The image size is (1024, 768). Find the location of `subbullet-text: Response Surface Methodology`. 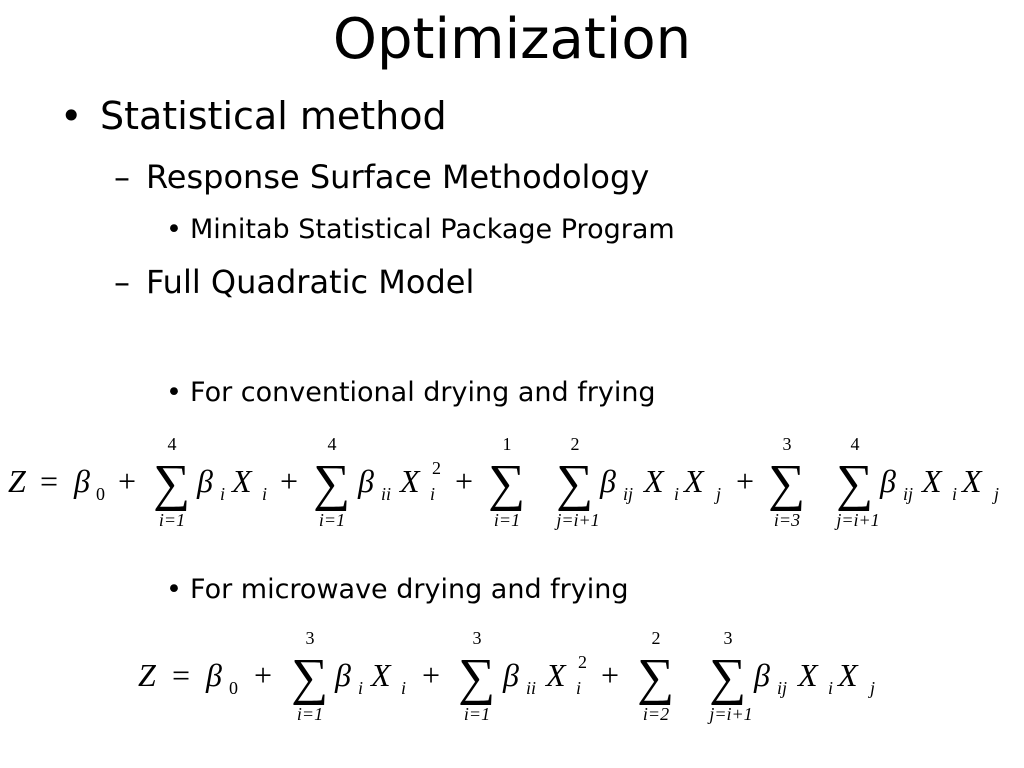

subbullet-text: Response Surface Methodology is located at coordinates (398, 177).